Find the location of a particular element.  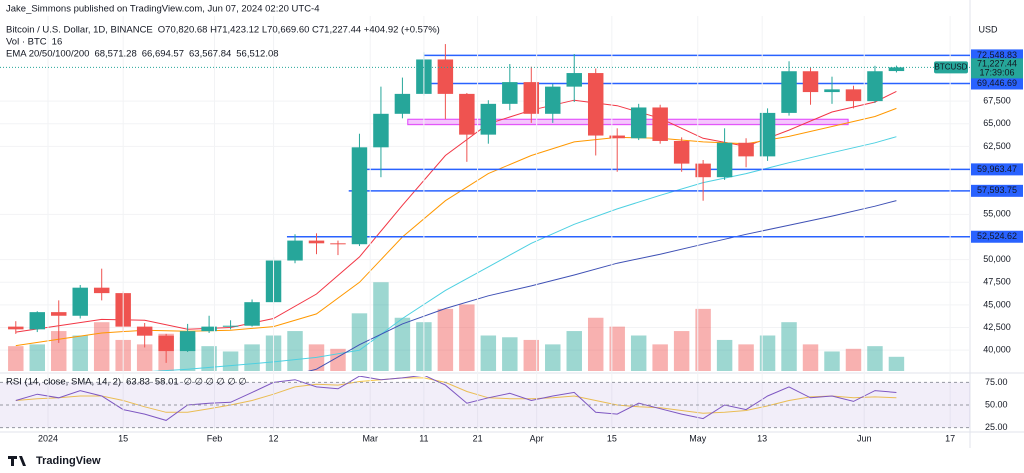

rsi-sma-value: 58.01 is located at coordinates (167, 382).